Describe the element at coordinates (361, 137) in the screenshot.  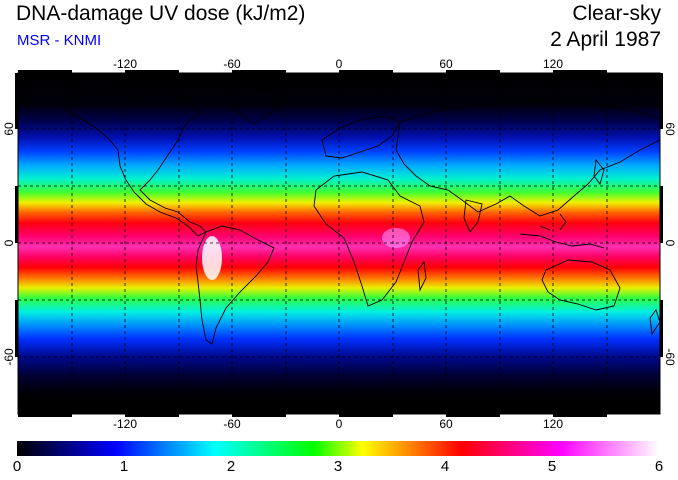
I see `europe-outline` at that location.